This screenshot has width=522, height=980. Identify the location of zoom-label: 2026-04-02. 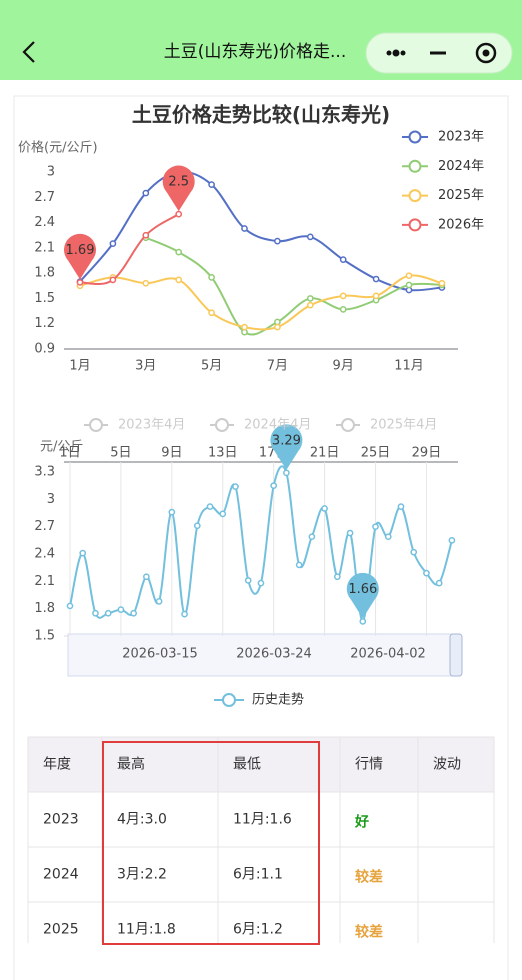
(388, 654).